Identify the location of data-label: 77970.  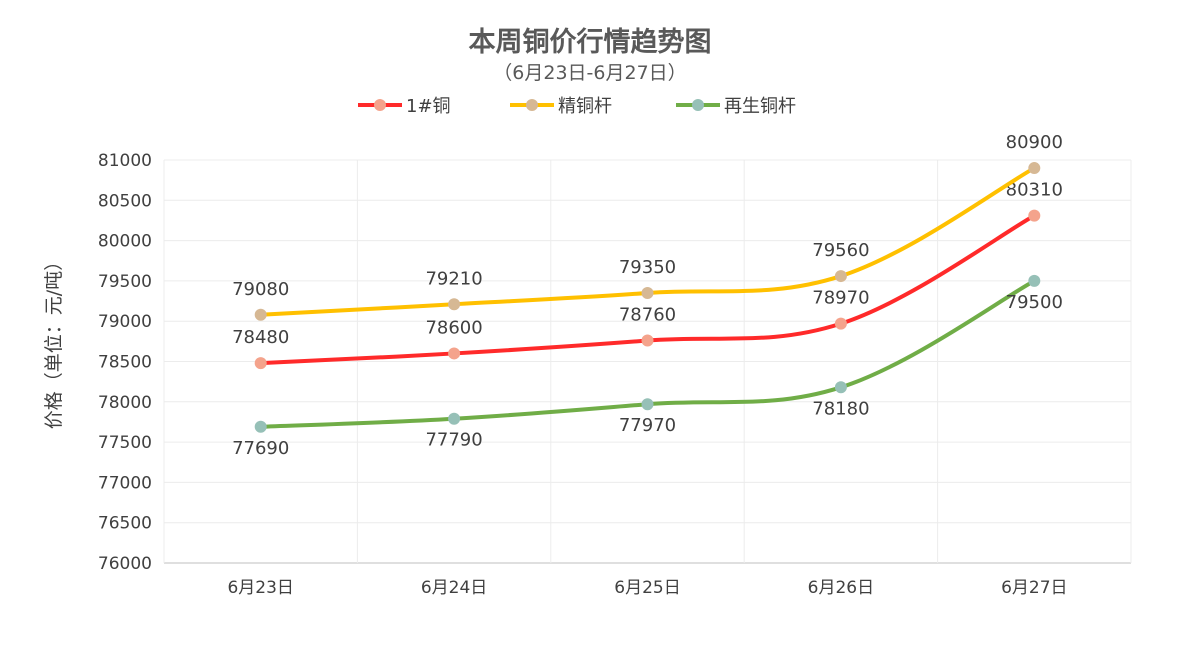
(647, 425).